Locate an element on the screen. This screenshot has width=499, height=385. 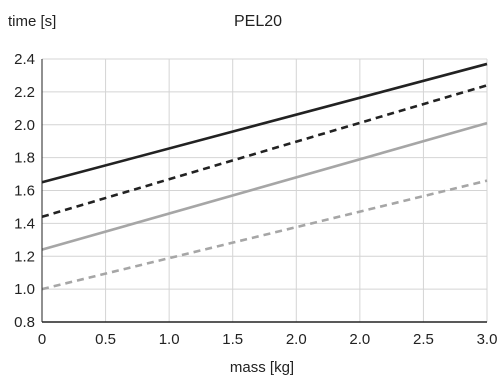
y-tick-label: 1.0 is located at coordinates (24, 289).